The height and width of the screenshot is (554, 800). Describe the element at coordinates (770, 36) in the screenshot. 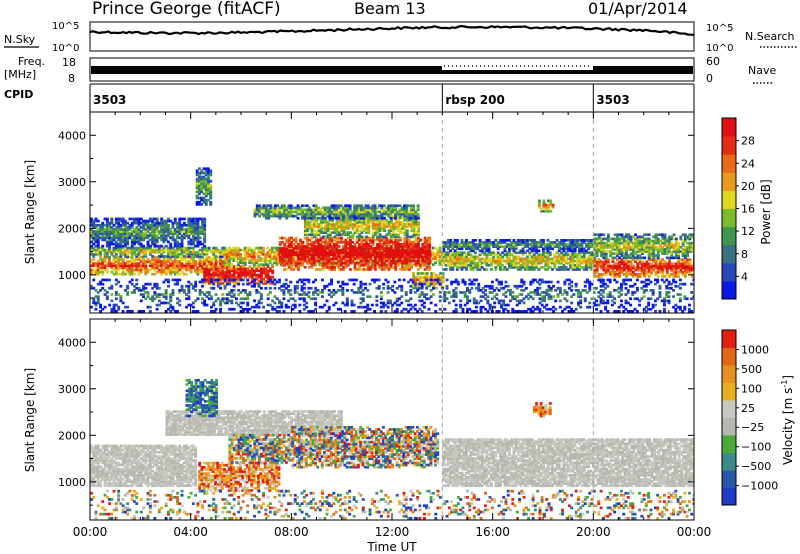

I see `noise-search-label: N.Search` at that location.